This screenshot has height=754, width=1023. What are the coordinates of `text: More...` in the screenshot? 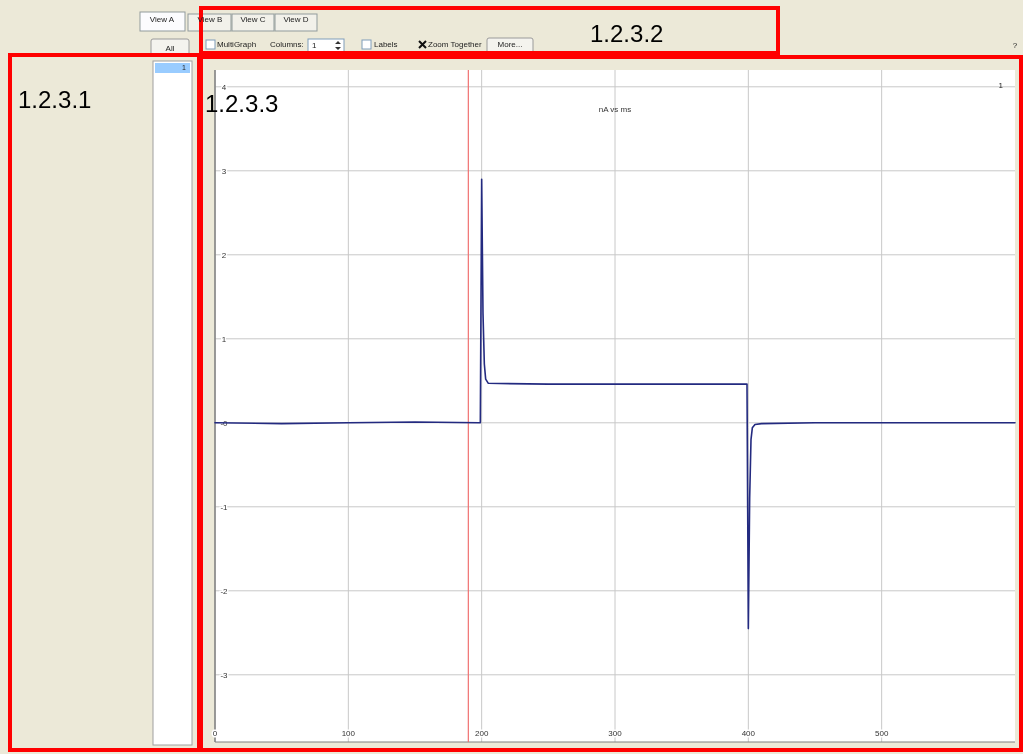 It's located at (510, 44).